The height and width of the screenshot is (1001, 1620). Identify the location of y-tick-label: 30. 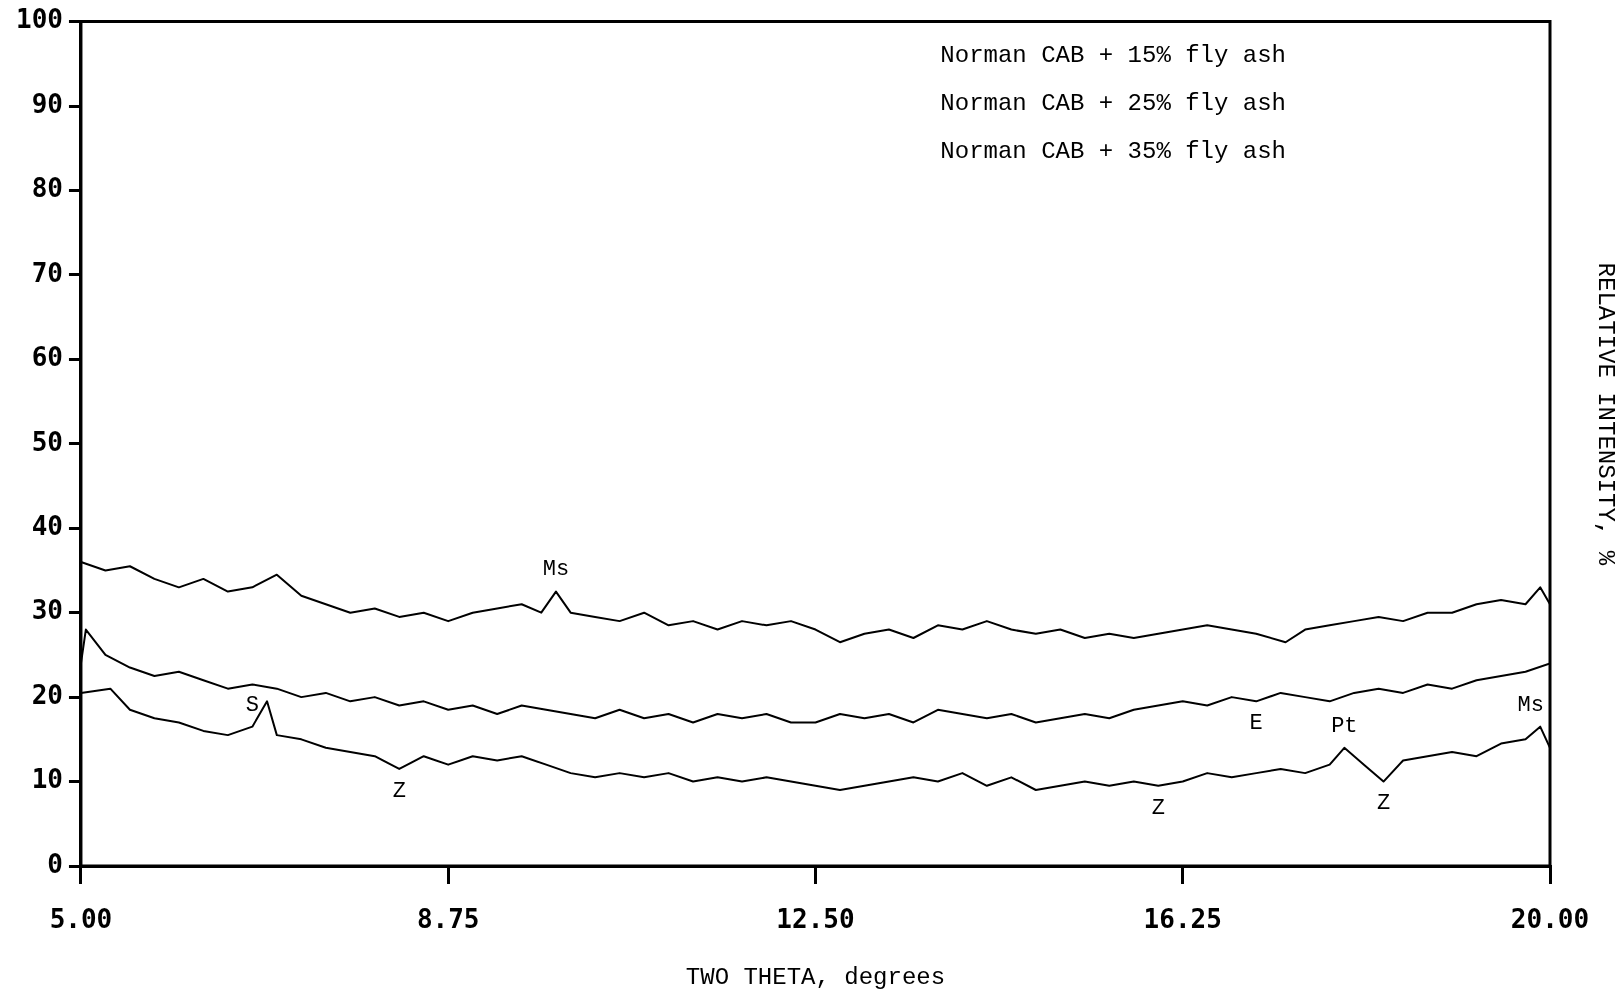
(47, 610).